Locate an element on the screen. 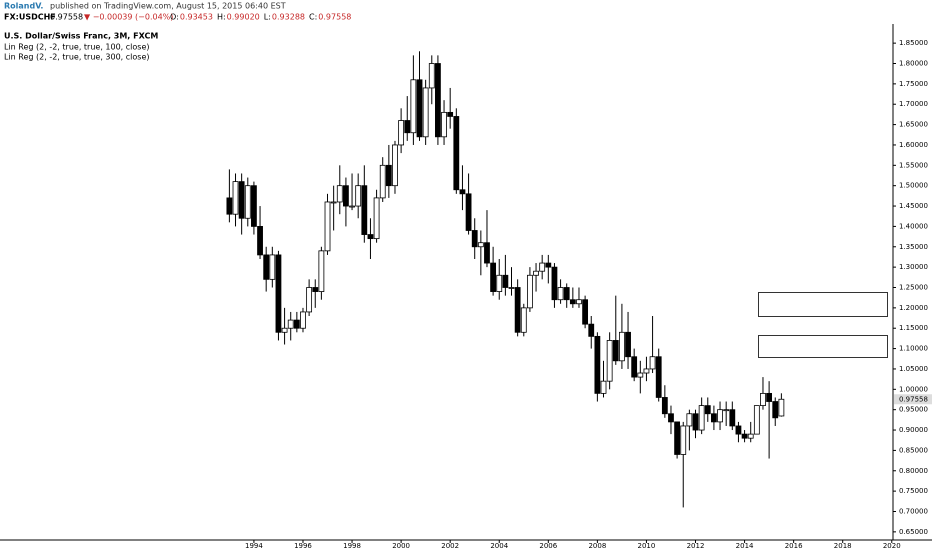 Image resolution: width=932 pixels, height=550 pixels. y-tick-label: 1.15000 is located at coordinates (913, 328).